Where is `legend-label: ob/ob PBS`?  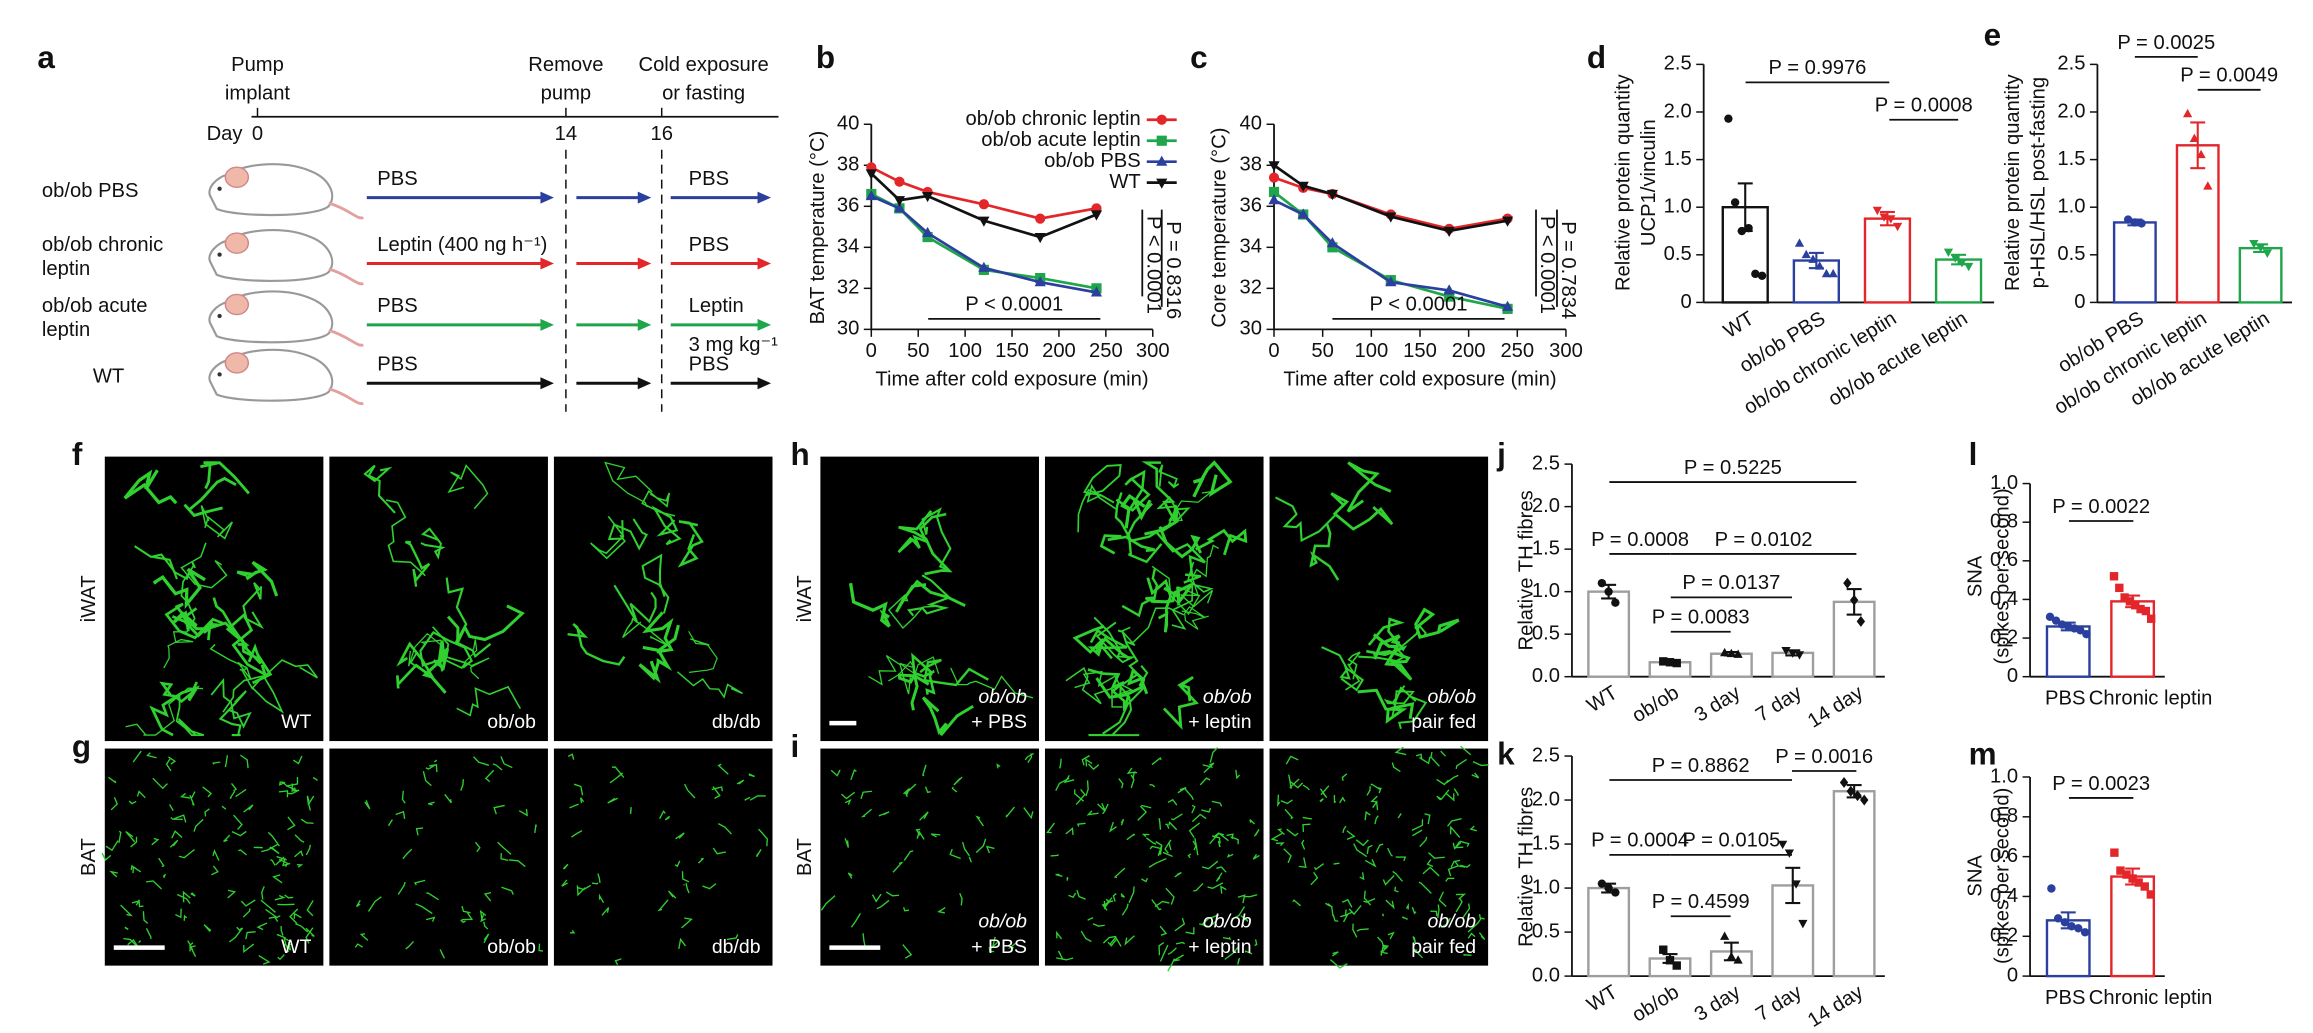
legend-label: ob/ob PBS is located at coordinates (1092, 161).